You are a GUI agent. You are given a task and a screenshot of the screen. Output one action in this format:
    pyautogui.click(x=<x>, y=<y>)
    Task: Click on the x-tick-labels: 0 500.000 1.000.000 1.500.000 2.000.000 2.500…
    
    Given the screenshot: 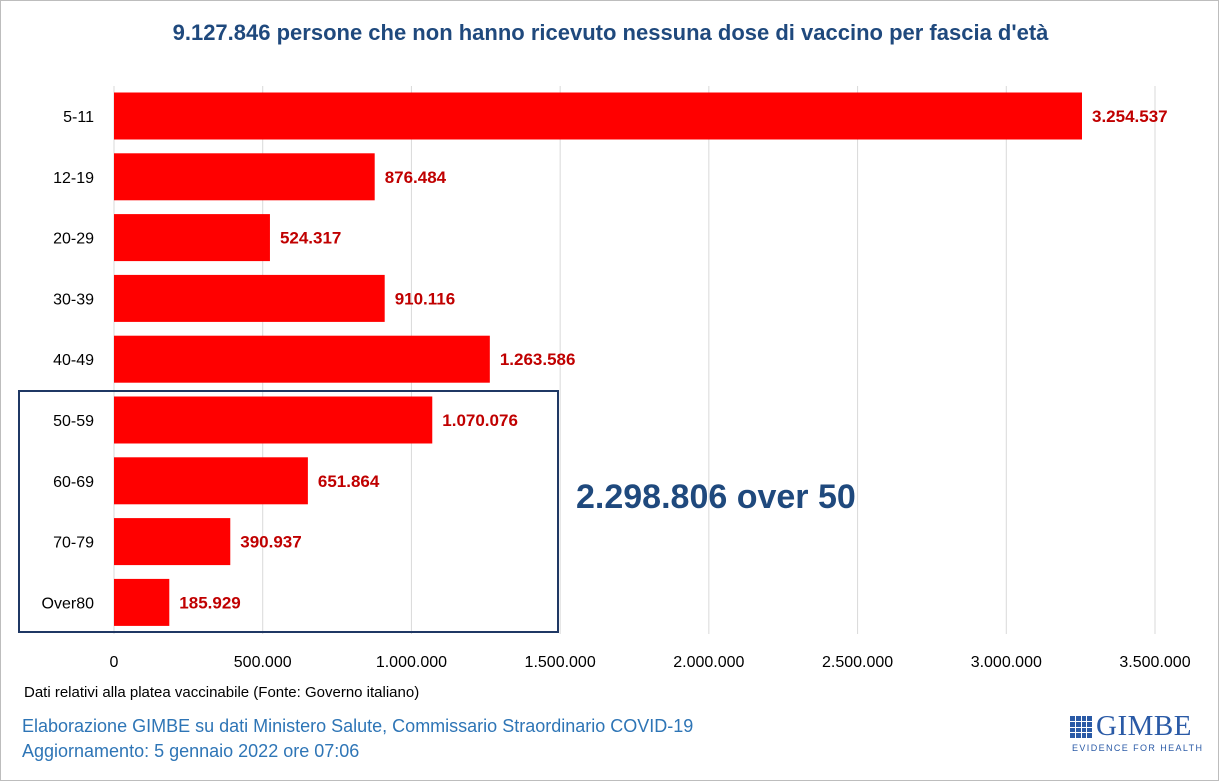 What is the action you would take?
    pyautogui.click(x=650, y=662)
    